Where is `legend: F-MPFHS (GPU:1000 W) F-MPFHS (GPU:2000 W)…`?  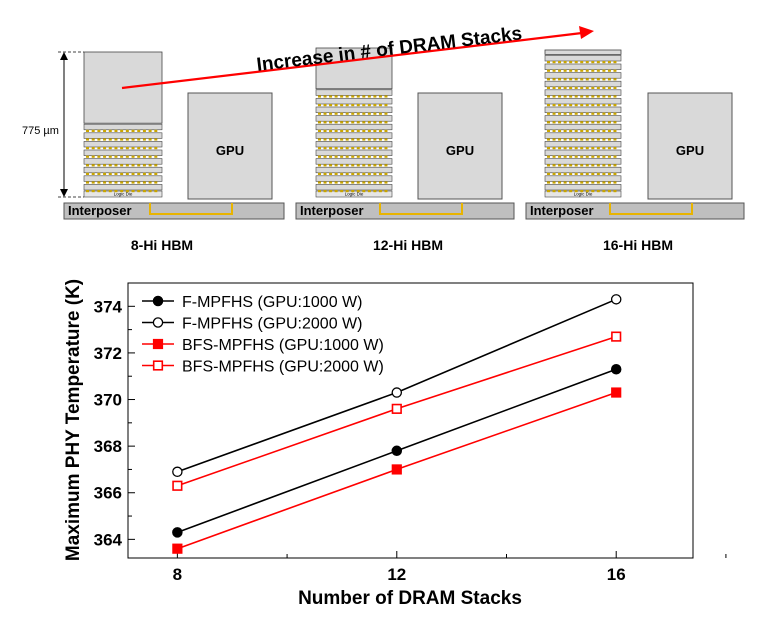 legend: F-MPFHS (GPU:1000 W) F-MPFHS (GPU:2000 W)… is located at coordinates (263, 335).